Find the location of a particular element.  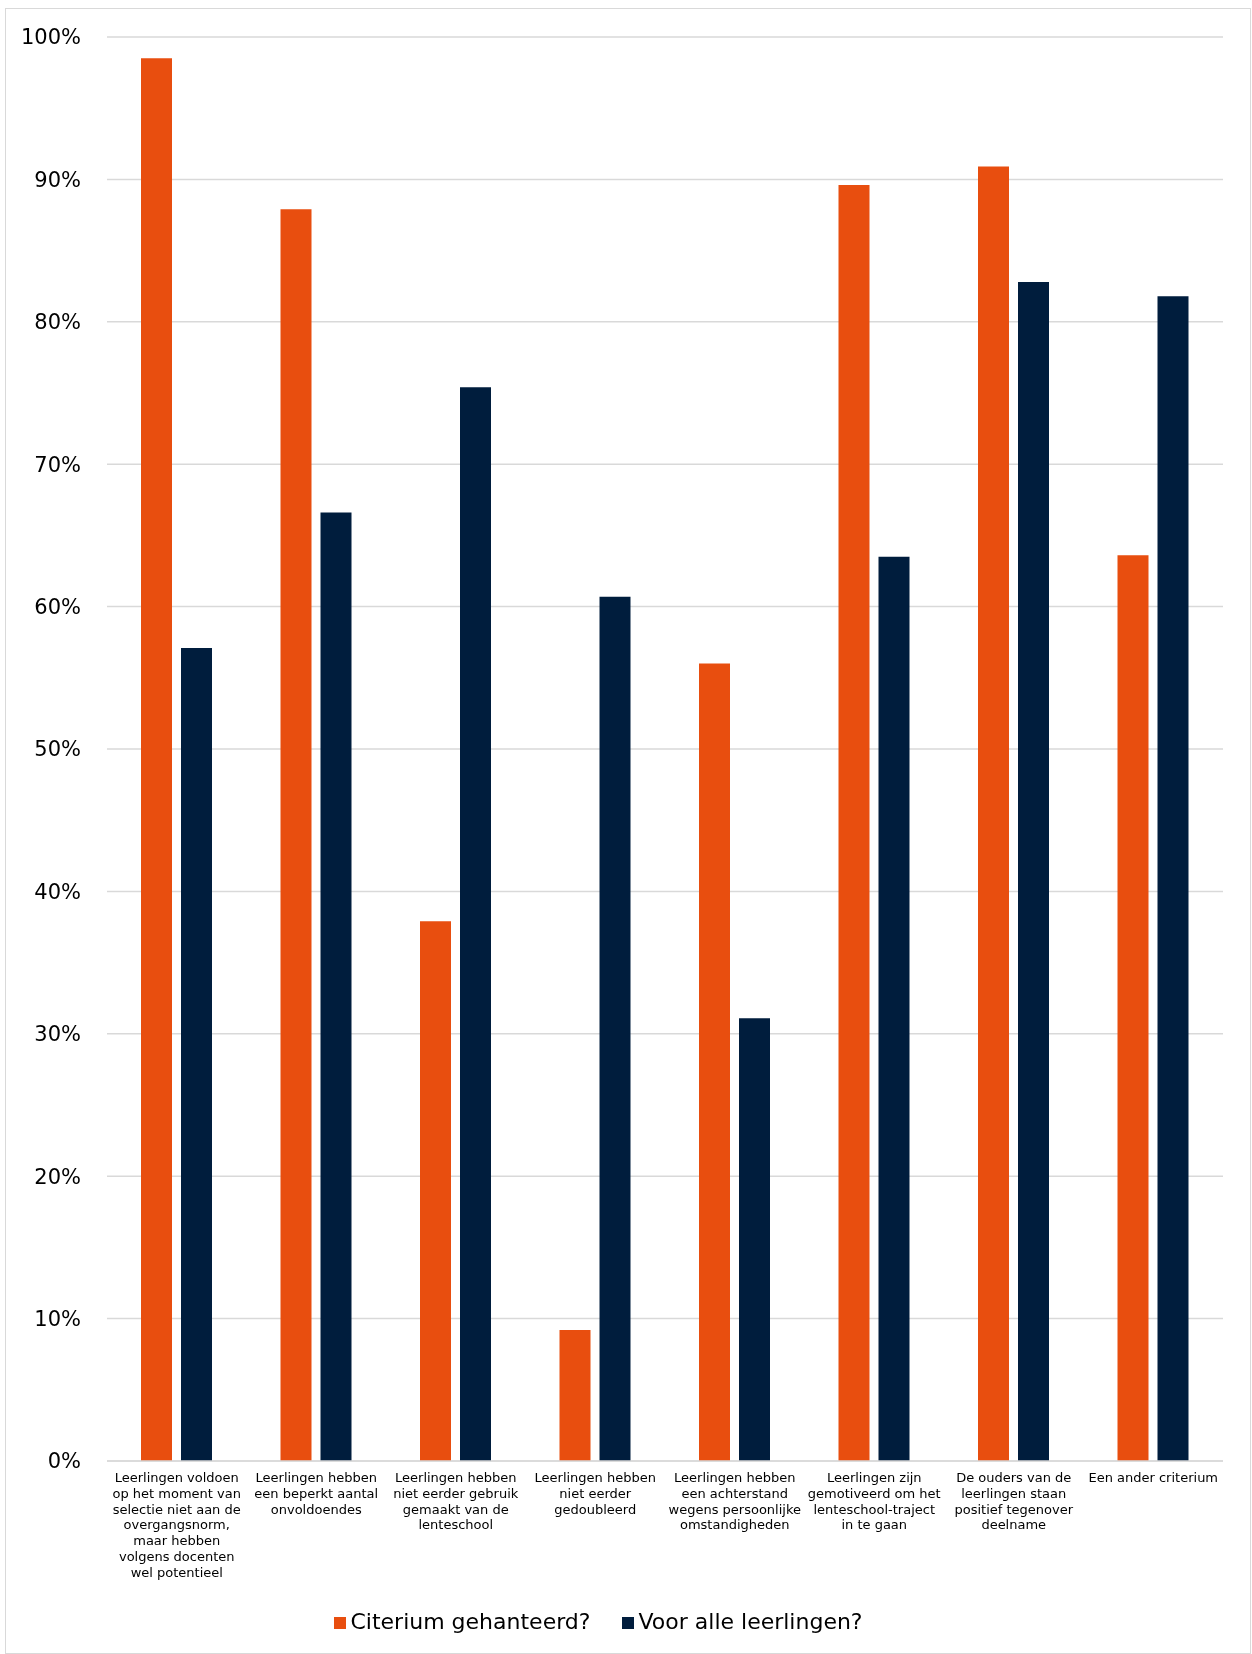

x-tick-label: Leerlingen hebben een beperkt aantal onvoldoendes is located at coordinates (316, 1493).